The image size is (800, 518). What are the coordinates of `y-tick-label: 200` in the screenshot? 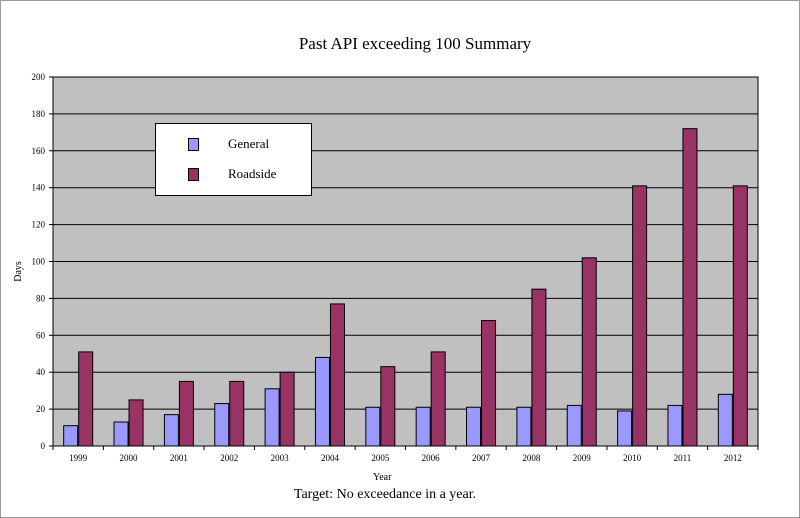 It's located at (39, 77).